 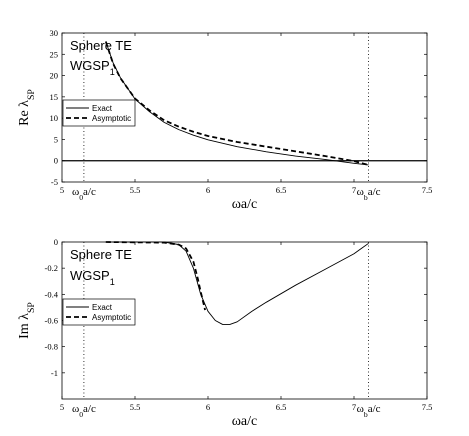 I want to click on y-tick-label: 15, so click(x=54, y=97).